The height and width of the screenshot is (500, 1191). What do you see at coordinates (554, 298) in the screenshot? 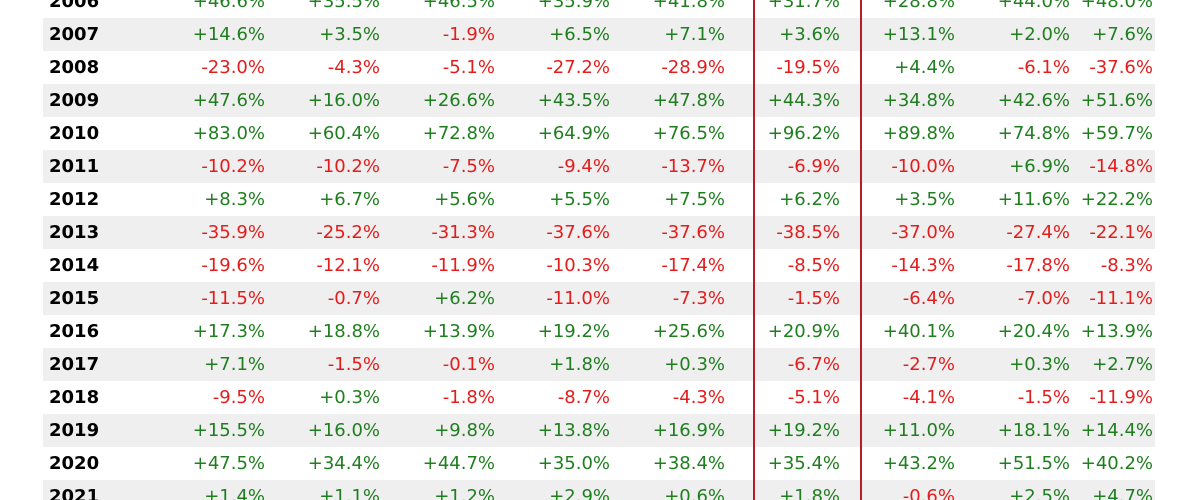
I see `return-cell: -11.0%` at bounding box center [554, 298].